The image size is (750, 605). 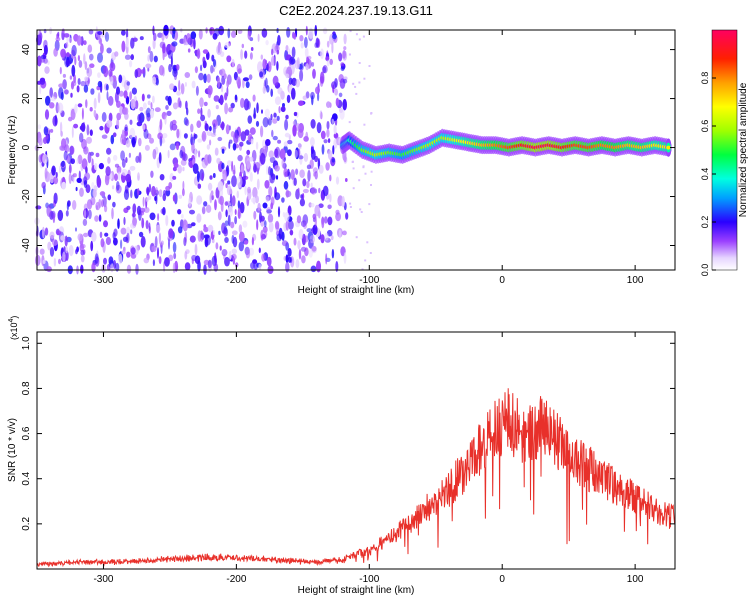 I want to click on spectrogram-x-tick-label: -300, so click(x=103, y=280).